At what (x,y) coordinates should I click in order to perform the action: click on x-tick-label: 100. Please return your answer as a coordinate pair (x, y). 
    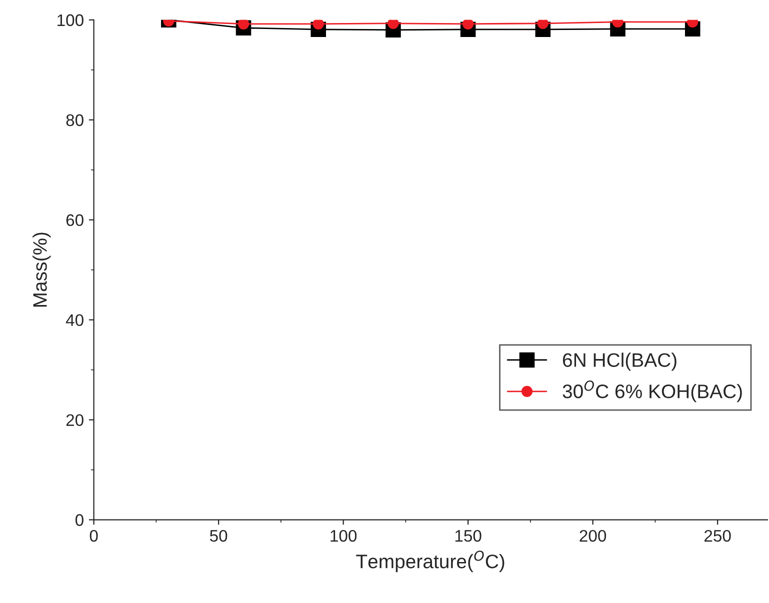
    Looking at the image, I should click on (343, 536).